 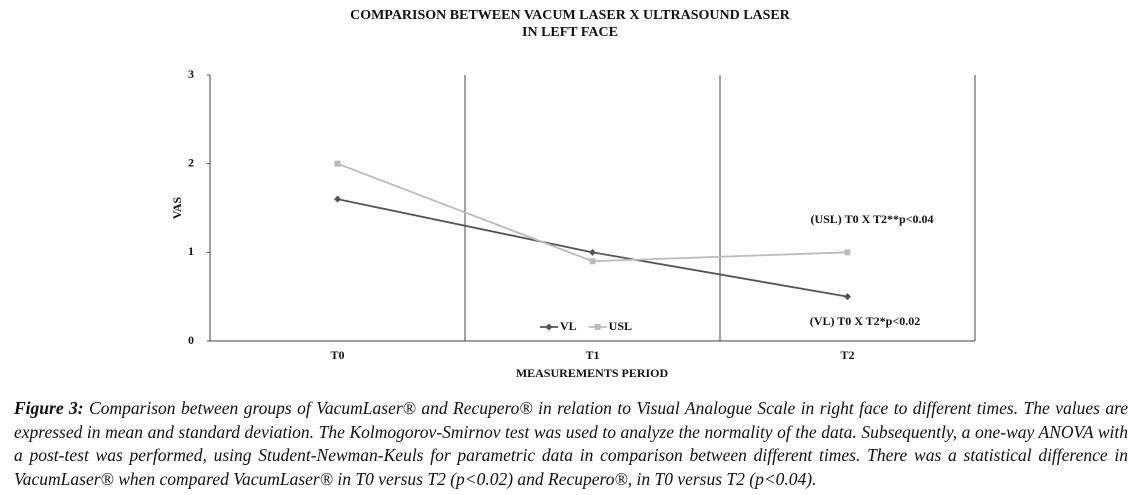 I want to click on x-tick-label: T1, so click(x=592, y=355).